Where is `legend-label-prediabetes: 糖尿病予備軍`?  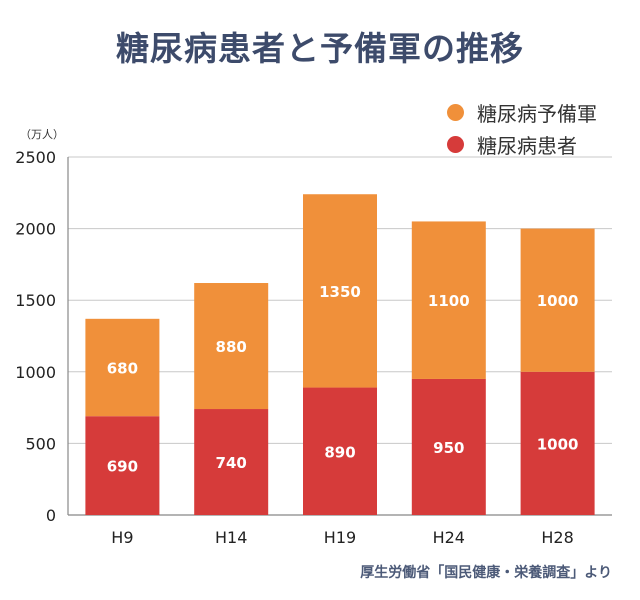
legend-label-prediabetes: 糖尿病予備軍 is located at coordinates (537, 113).